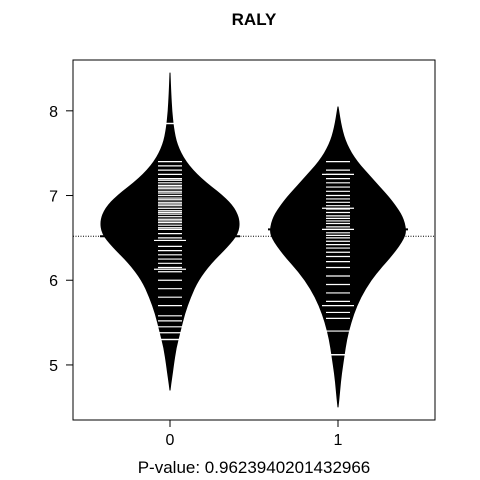 Image resolution: width=480 pixels, height=480 pixels. I want to click on y-tick-label-5: 5, so click(53, 366).